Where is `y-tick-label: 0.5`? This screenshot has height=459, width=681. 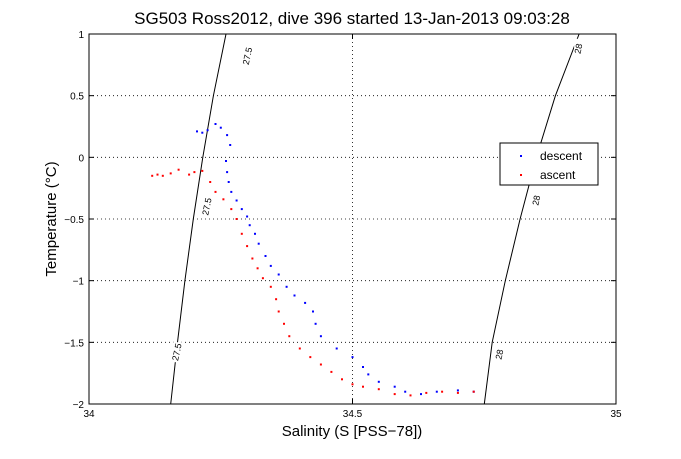 y-tick-label: 0.5 is located at coordinates (77, 97).